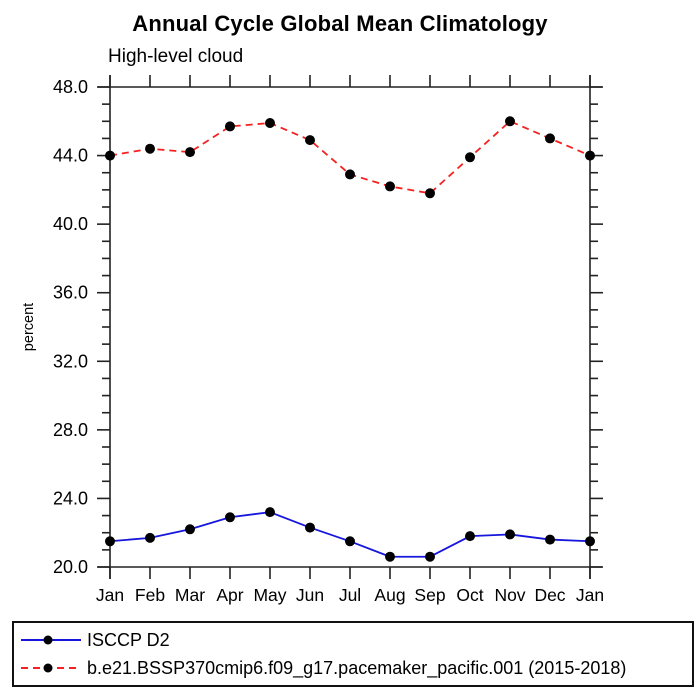 This screenshot has height=700, width=700. I want to click on legend-label-isccp: ISCCP D2, so click(128, 639).